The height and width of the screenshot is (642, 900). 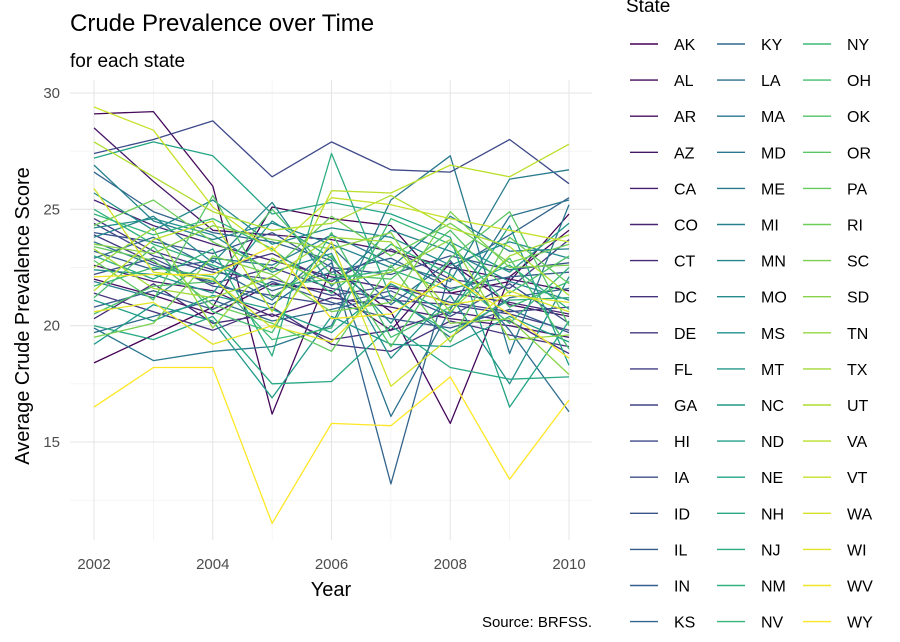 I want to click on series-line-mt, so click(x=331, y=272).